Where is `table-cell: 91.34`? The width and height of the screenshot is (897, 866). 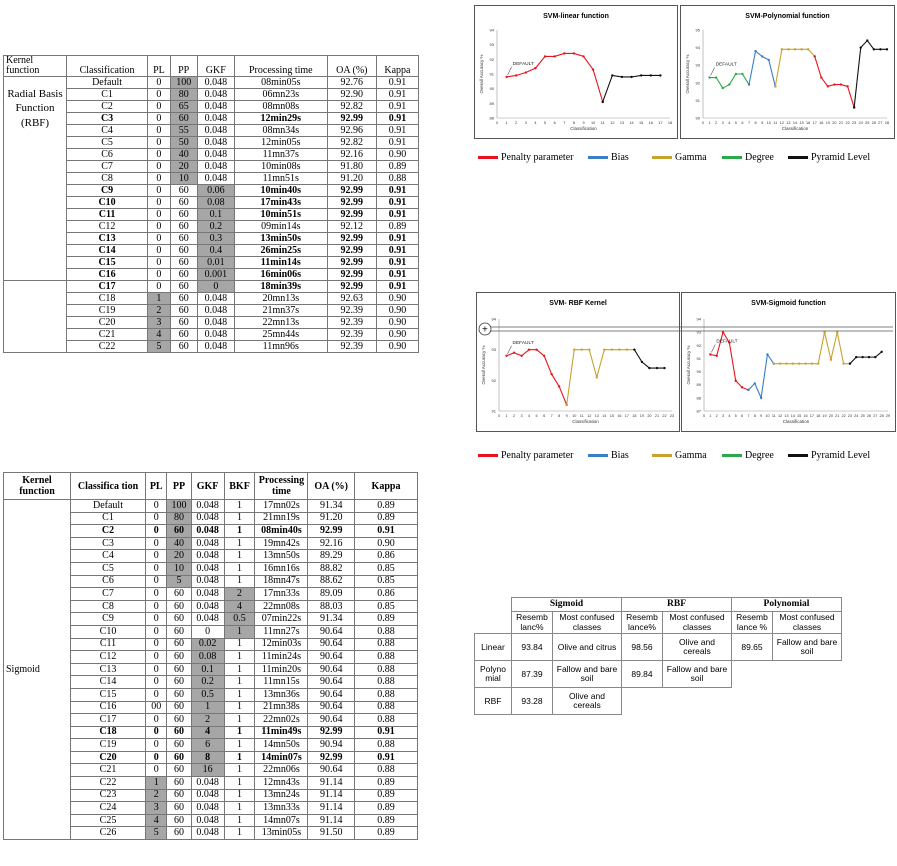
table-cell: 91.34 is located at coordinates (331, 506).